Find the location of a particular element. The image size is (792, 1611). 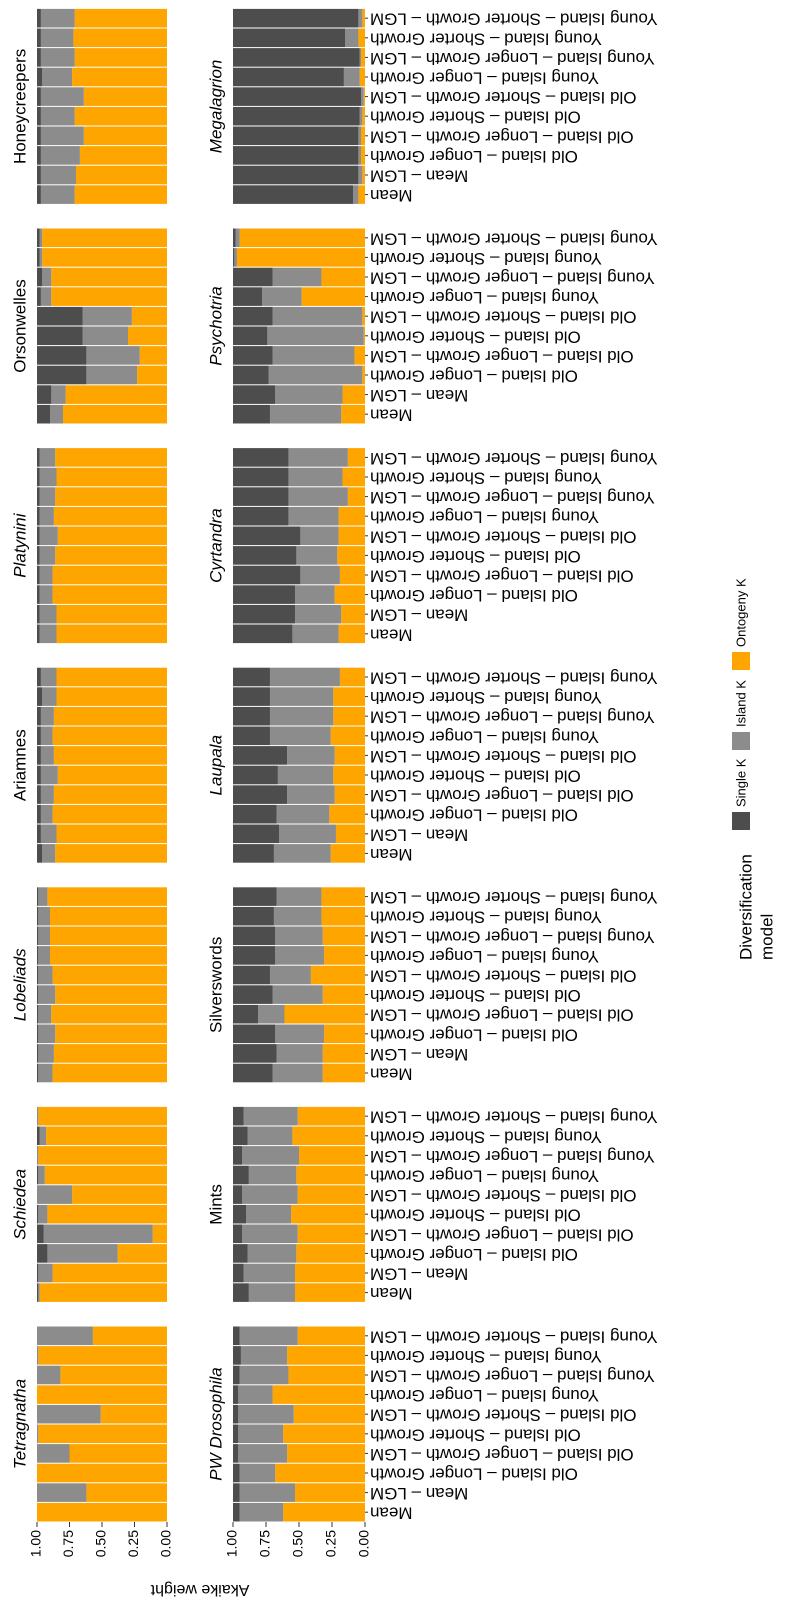

x-tick-label: Mean – LGM is located at coordinates (419, 395).